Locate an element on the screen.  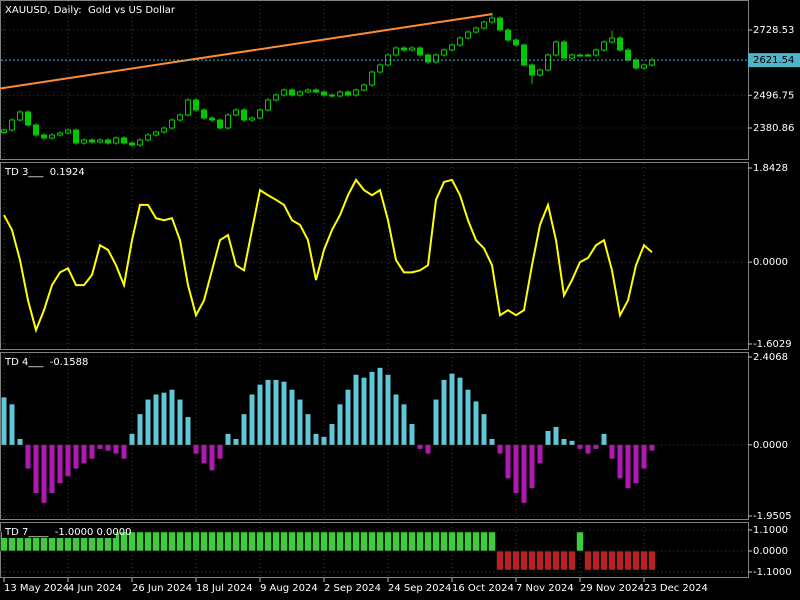
trendline is located at coordinates (246, 51).